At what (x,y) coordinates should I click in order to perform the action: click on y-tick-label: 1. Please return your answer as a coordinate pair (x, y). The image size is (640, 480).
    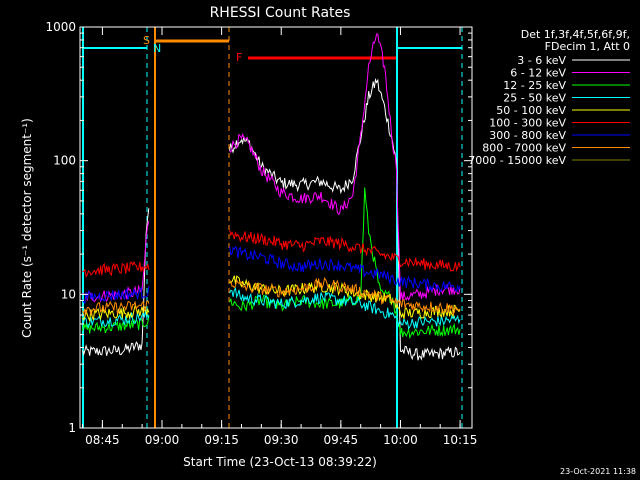
    Looking at the image, I should click on (72, 428).